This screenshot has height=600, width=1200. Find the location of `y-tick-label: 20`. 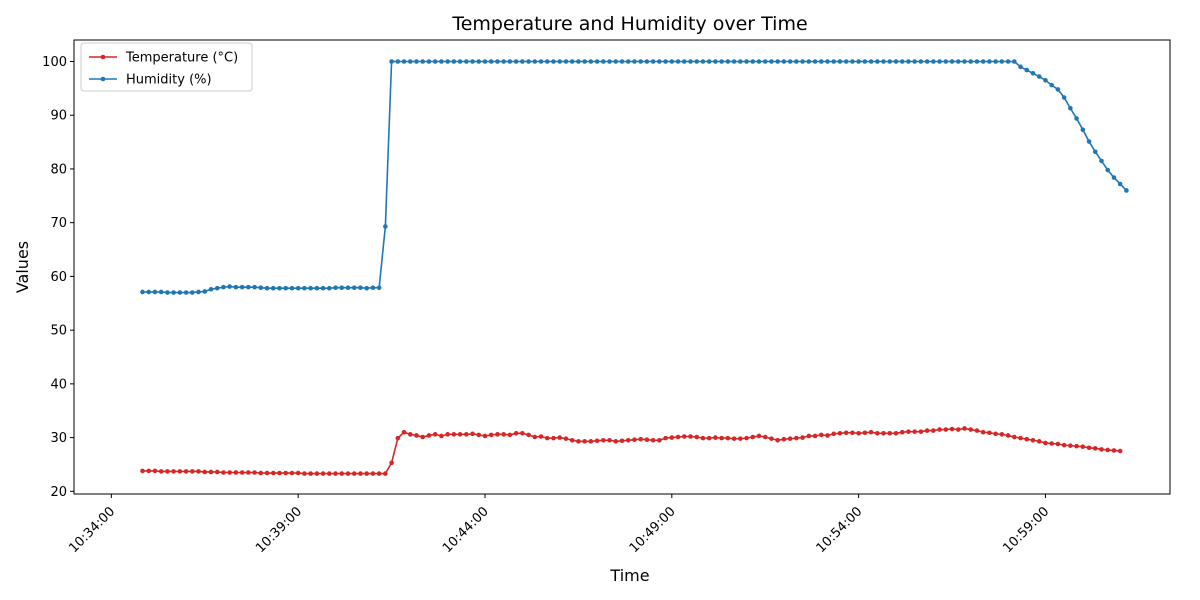

y-tick-label: 20 is located at coordinates (58, 492).